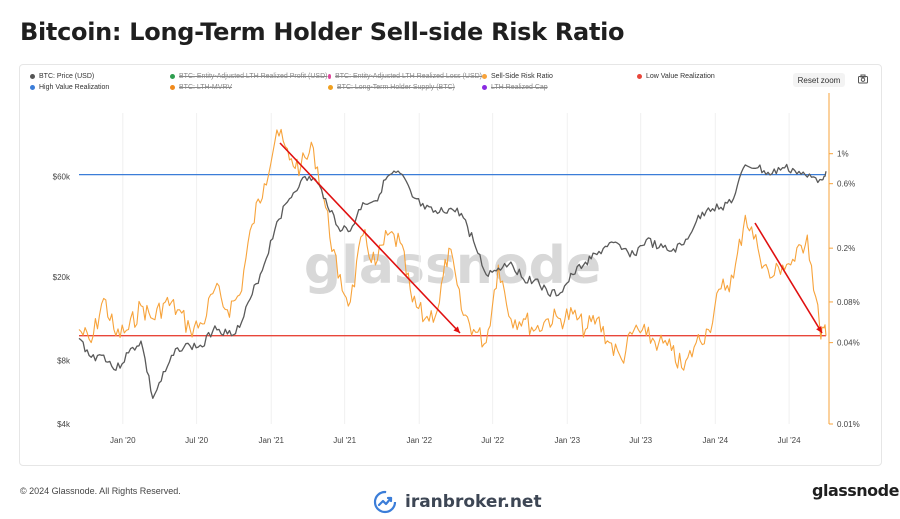  What do you see at coordinates (855, 490) in the screenshot?
I see `brand-logo: glassnode` at bounding box center [855, 490].